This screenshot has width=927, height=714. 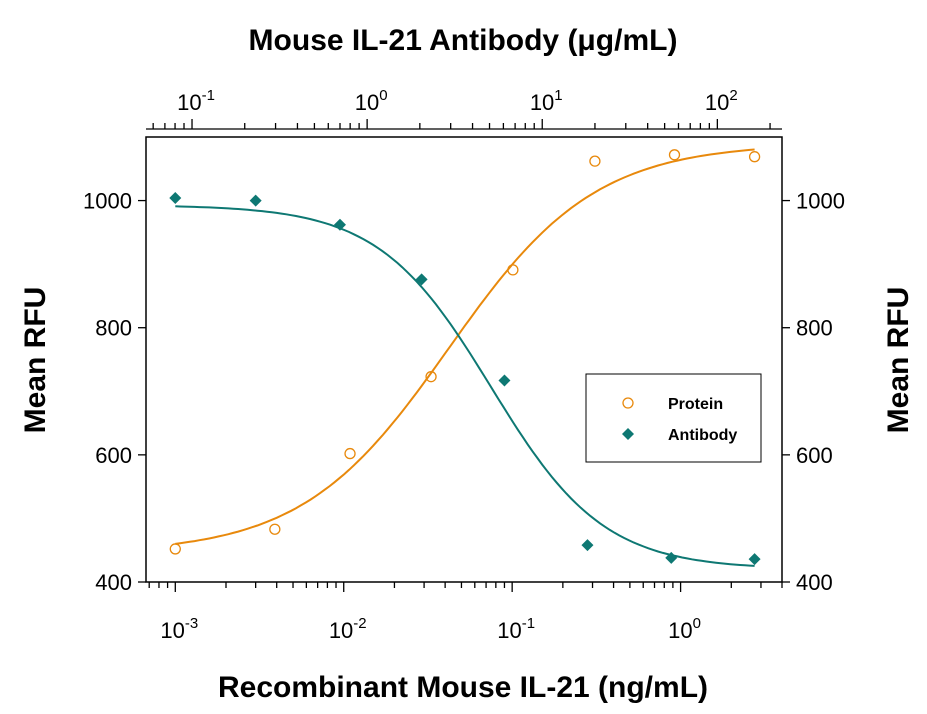 What do you see at coordinates (196, 101) in the screenshot?
I see `top-x-tick-label: 10⁻¹` at bounding box center [196, 101].